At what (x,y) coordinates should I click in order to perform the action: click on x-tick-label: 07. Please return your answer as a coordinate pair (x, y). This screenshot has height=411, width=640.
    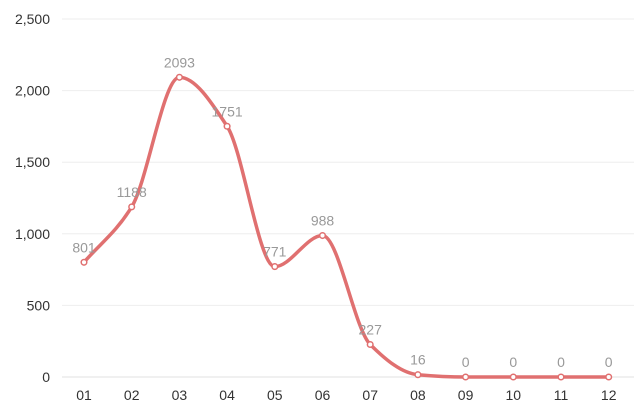
    Looking at the image, I should click on (370, 395).